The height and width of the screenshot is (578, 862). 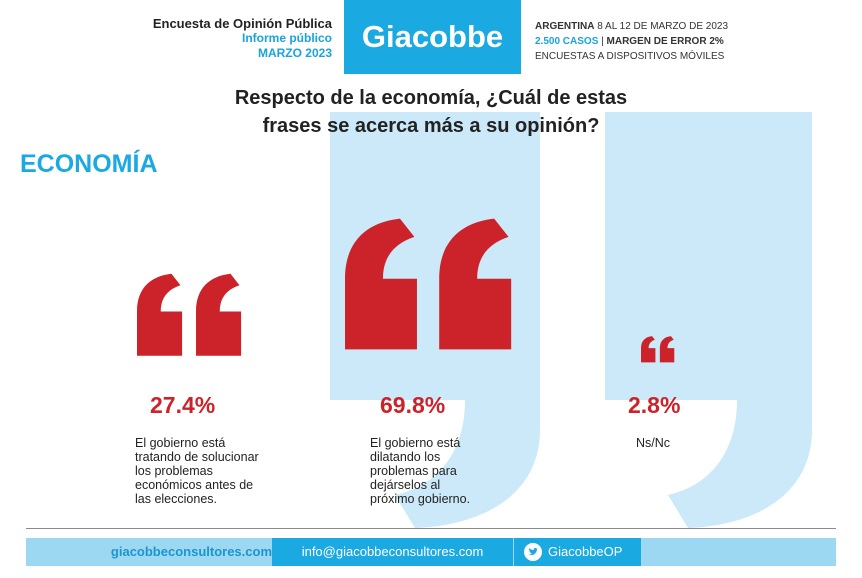 I want to click on desc-line: Ns/Nc, so click(x=653, y=443).